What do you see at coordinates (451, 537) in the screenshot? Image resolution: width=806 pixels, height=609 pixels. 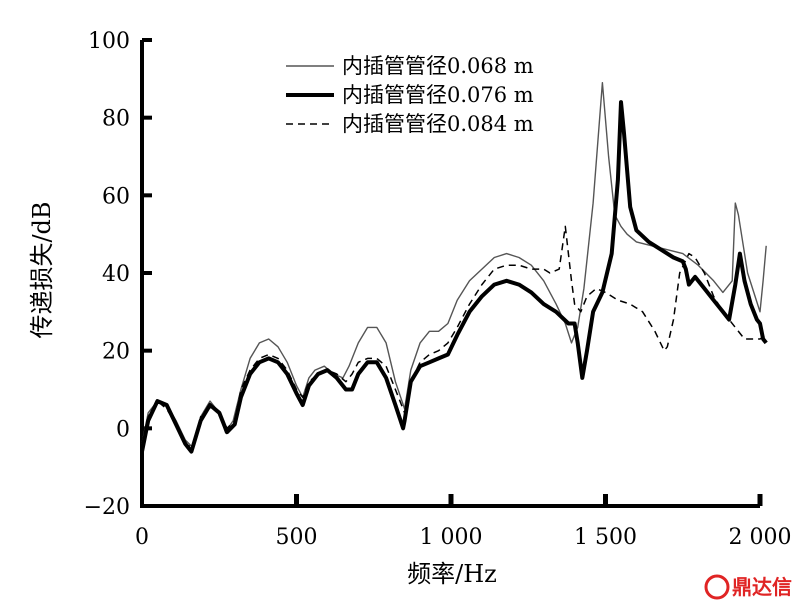 I see `x-tick-label: 1 000` at bounding box center [451, 537].